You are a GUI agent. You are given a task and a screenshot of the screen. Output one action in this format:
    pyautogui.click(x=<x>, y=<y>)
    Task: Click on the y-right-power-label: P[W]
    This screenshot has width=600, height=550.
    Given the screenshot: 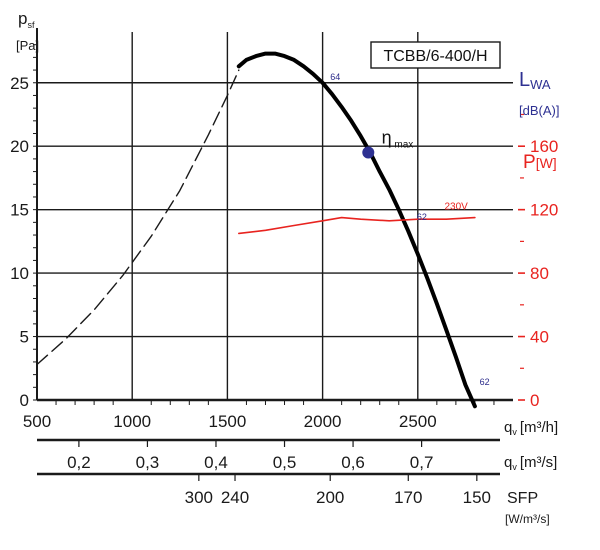 What is the action you would take?
    pyautogui.click(x=540, y=162)
    